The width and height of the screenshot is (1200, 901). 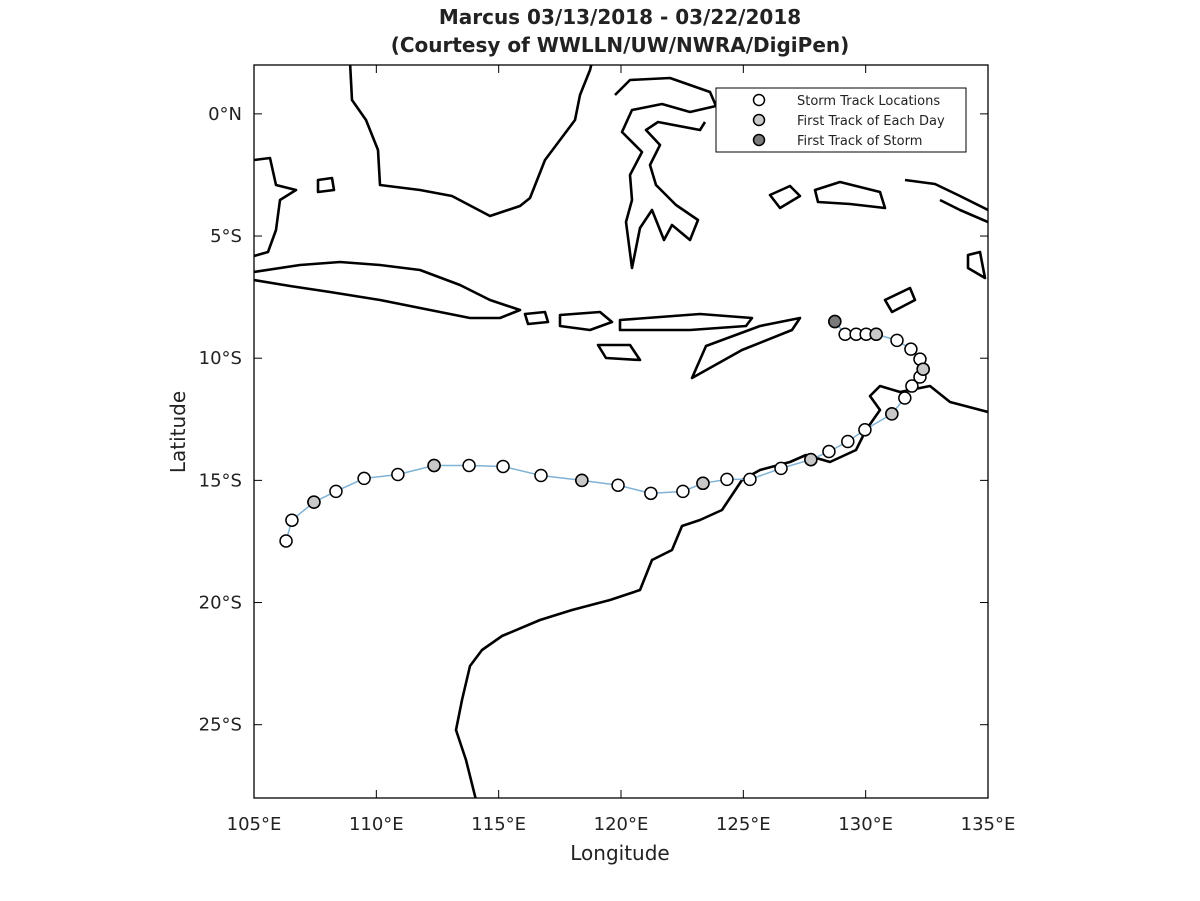 What do you see at coordinates (225, 114) in the screenshot?
I see `y-tick-label: 0°N` at bounding box center [225, 114].